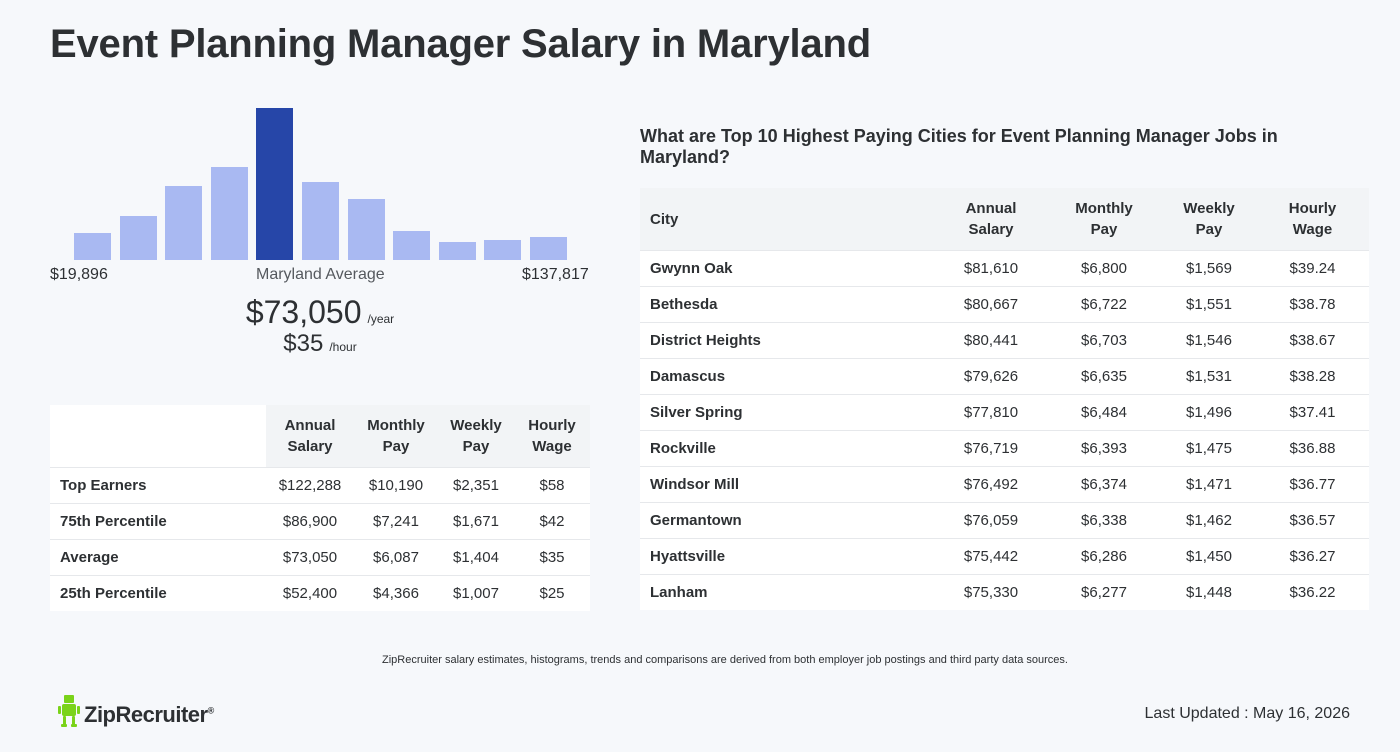  I want to click on city-cell: $1,450, so click(1209, 556).